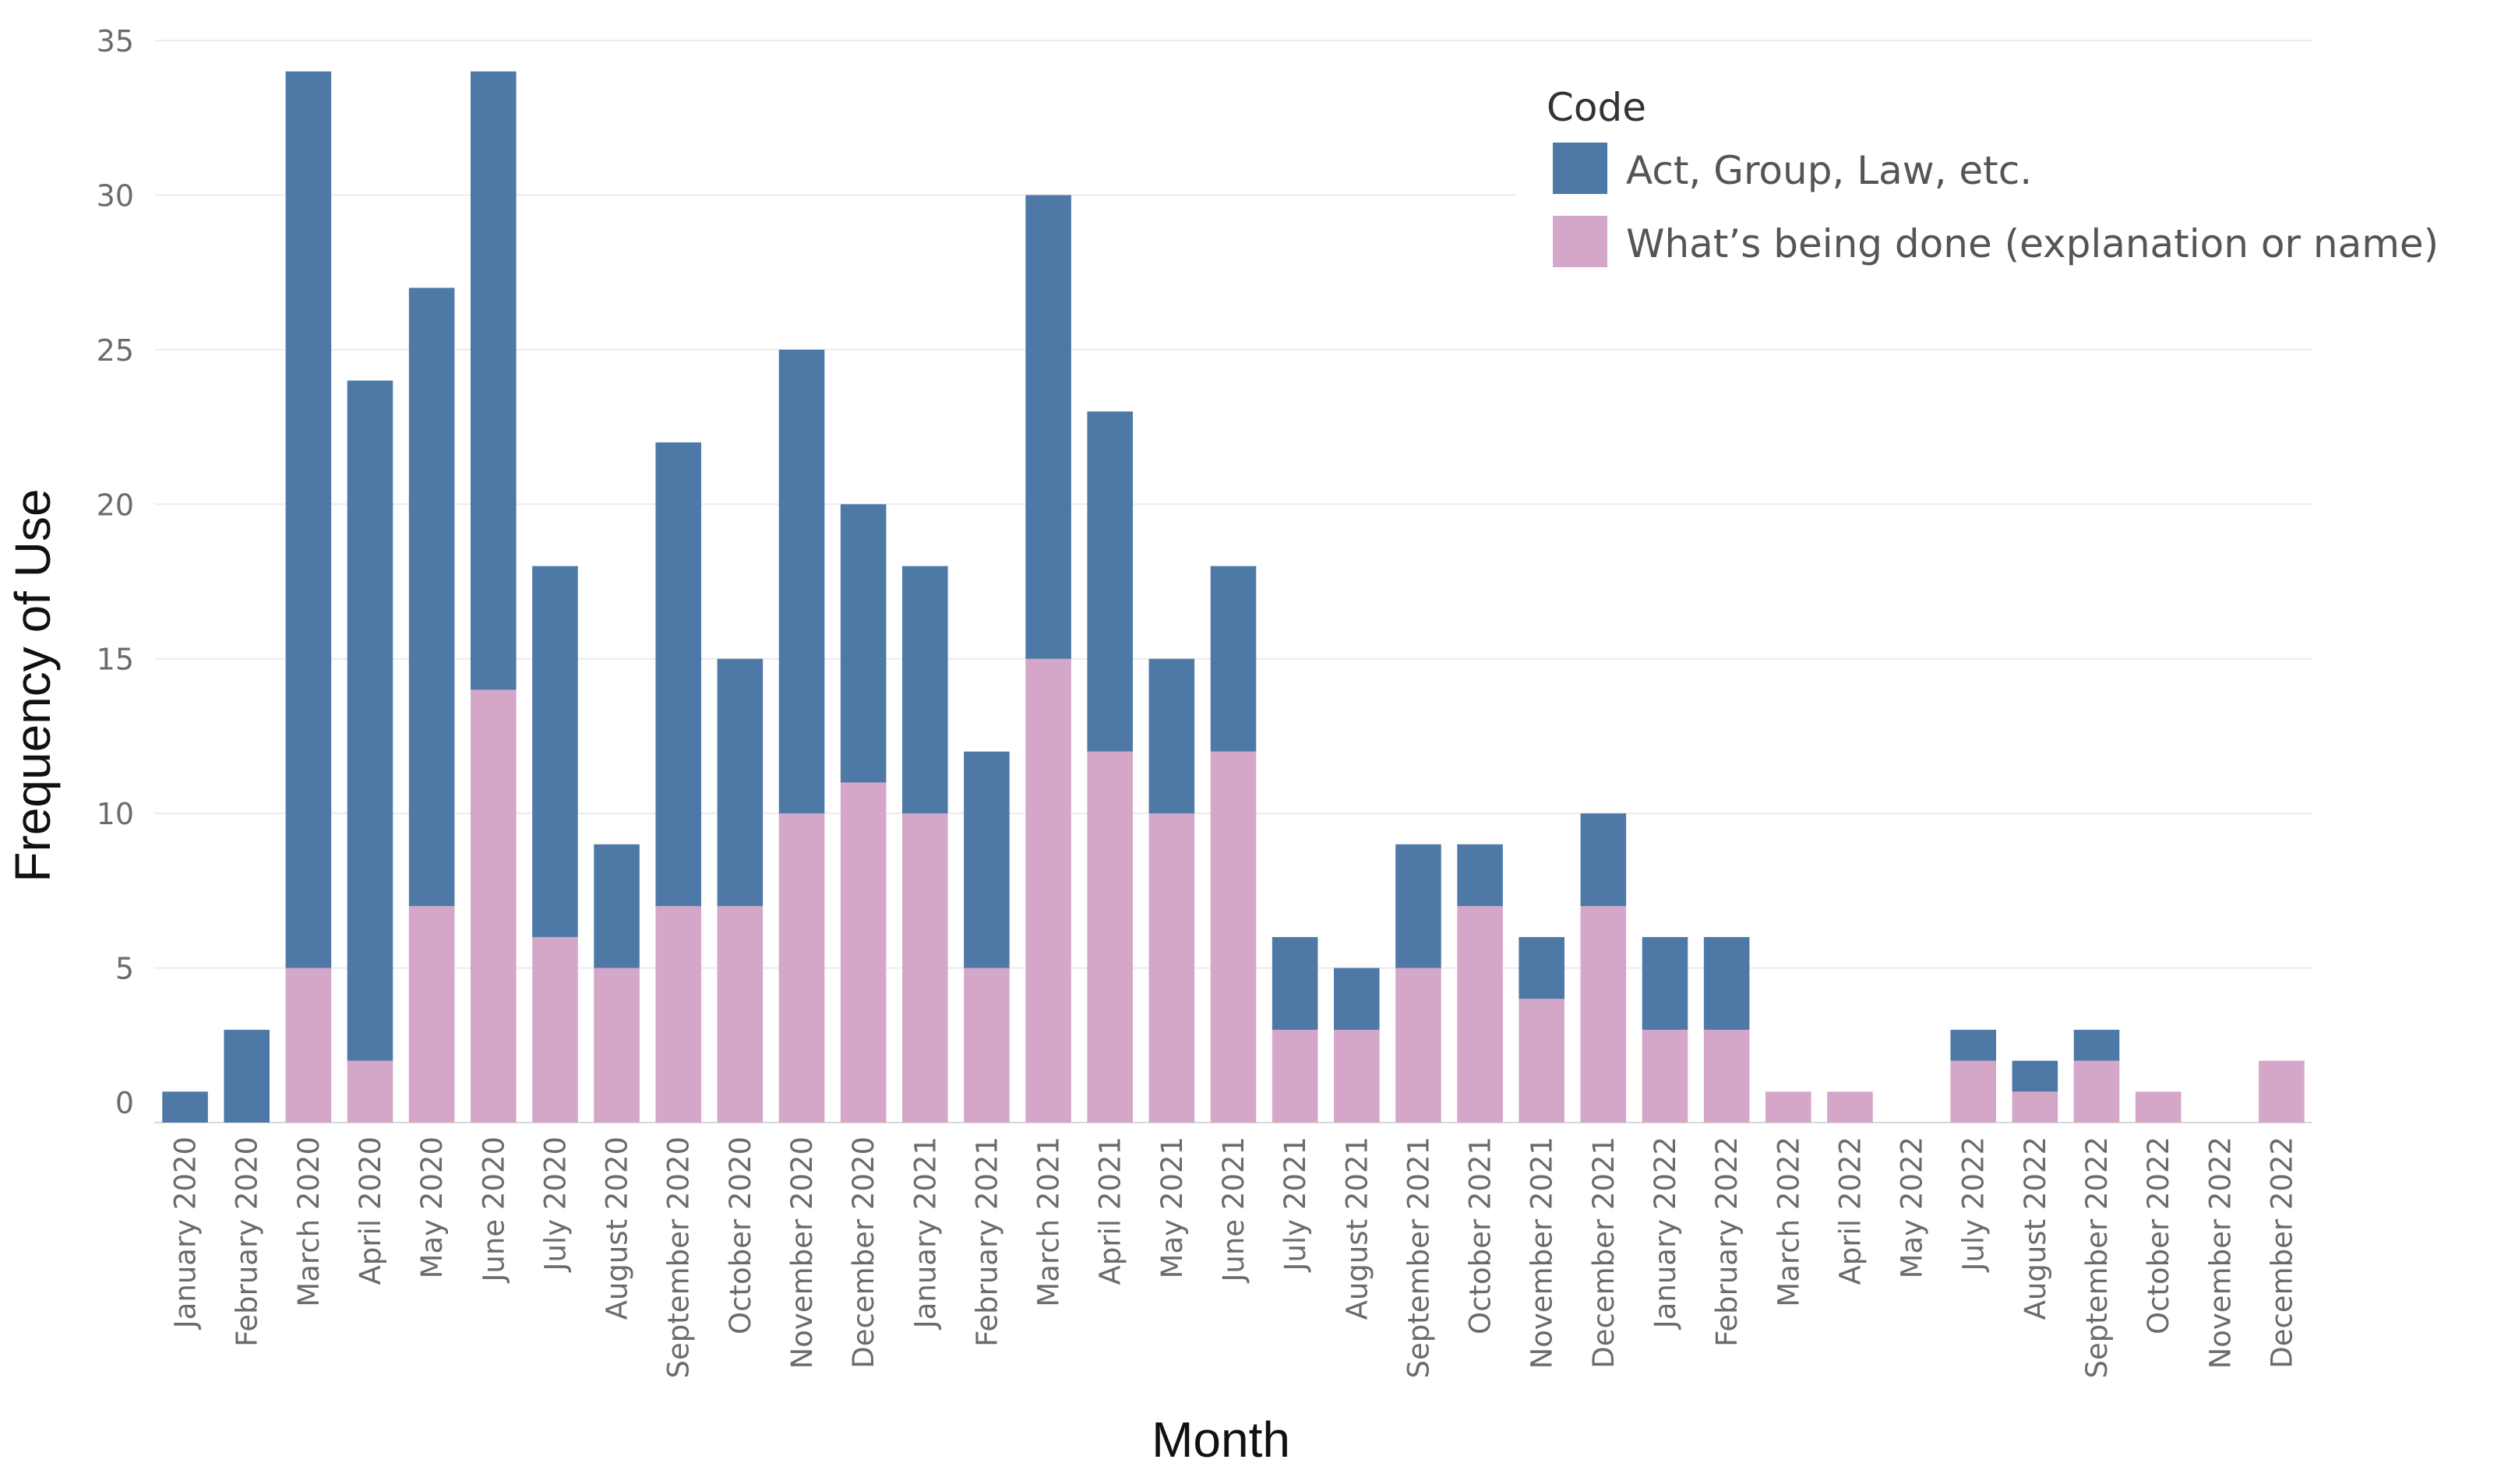 This screenshot has width=2515, height=1484. Describe the element at coordinates (493, 1211) in the screenshot. I see `x-tick-label: June 2020` at that location.